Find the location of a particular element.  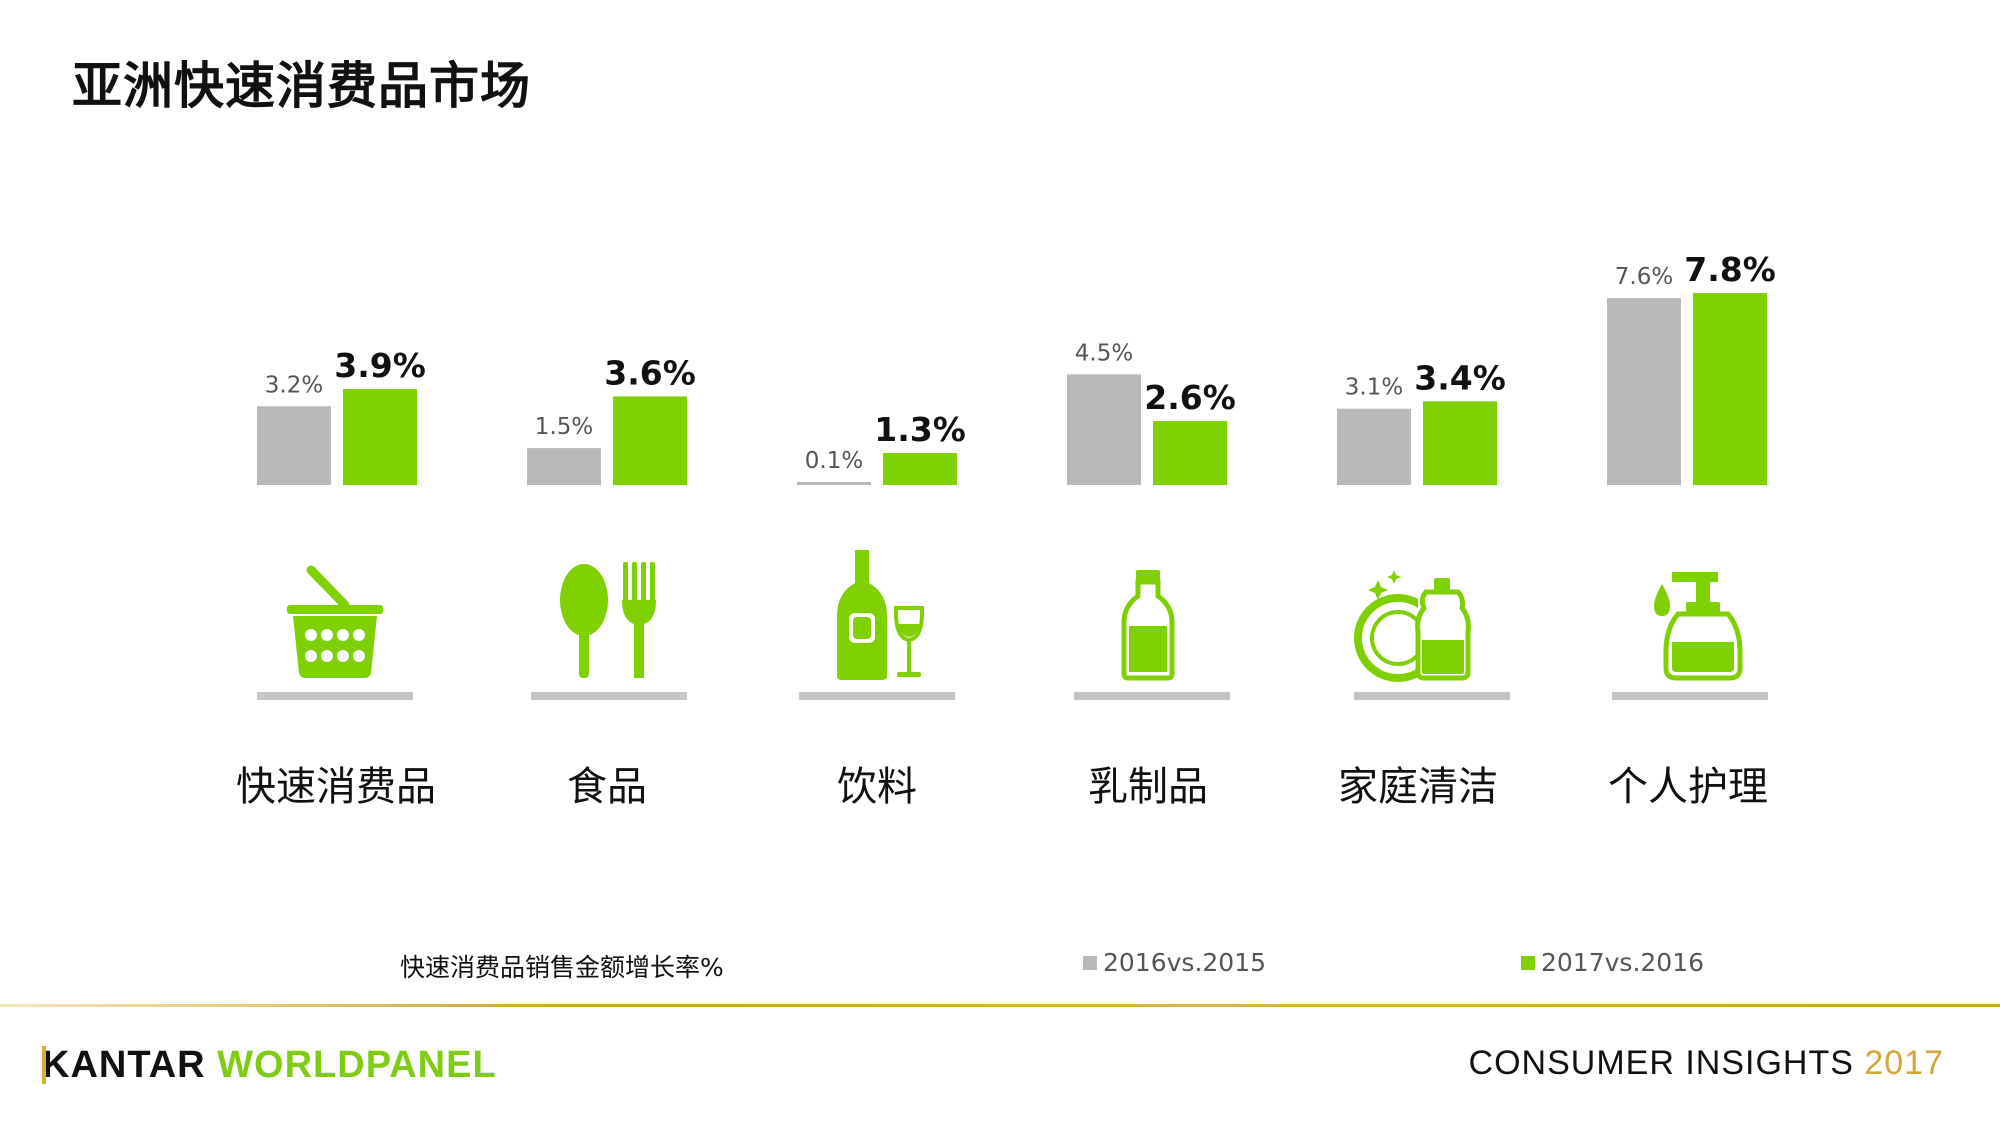

category-label-6: 个人护理 is located at coordinates (1688, 787).